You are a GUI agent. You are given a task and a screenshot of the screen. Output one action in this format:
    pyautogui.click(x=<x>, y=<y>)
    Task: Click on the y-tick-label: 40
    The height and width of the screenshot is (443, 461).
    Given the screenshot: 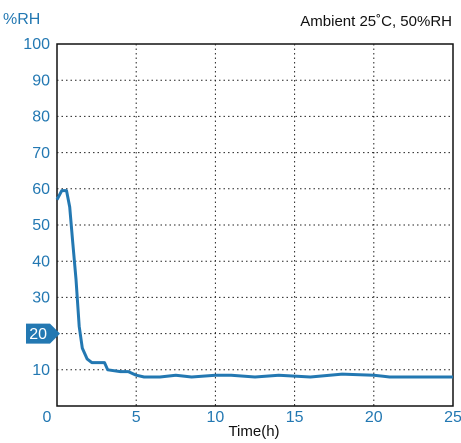 What is the action you would take?
    pyautogui.click(x=41, y=261)
    